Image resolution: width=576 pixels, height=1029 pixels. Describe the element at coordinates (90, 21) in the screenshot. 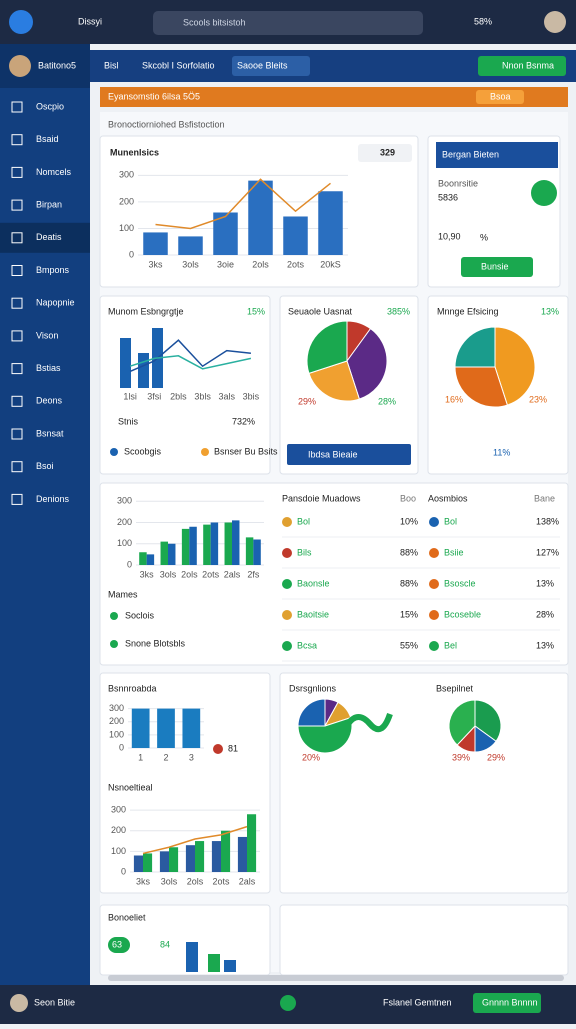

I see `app-name: Dissyi` at that location.